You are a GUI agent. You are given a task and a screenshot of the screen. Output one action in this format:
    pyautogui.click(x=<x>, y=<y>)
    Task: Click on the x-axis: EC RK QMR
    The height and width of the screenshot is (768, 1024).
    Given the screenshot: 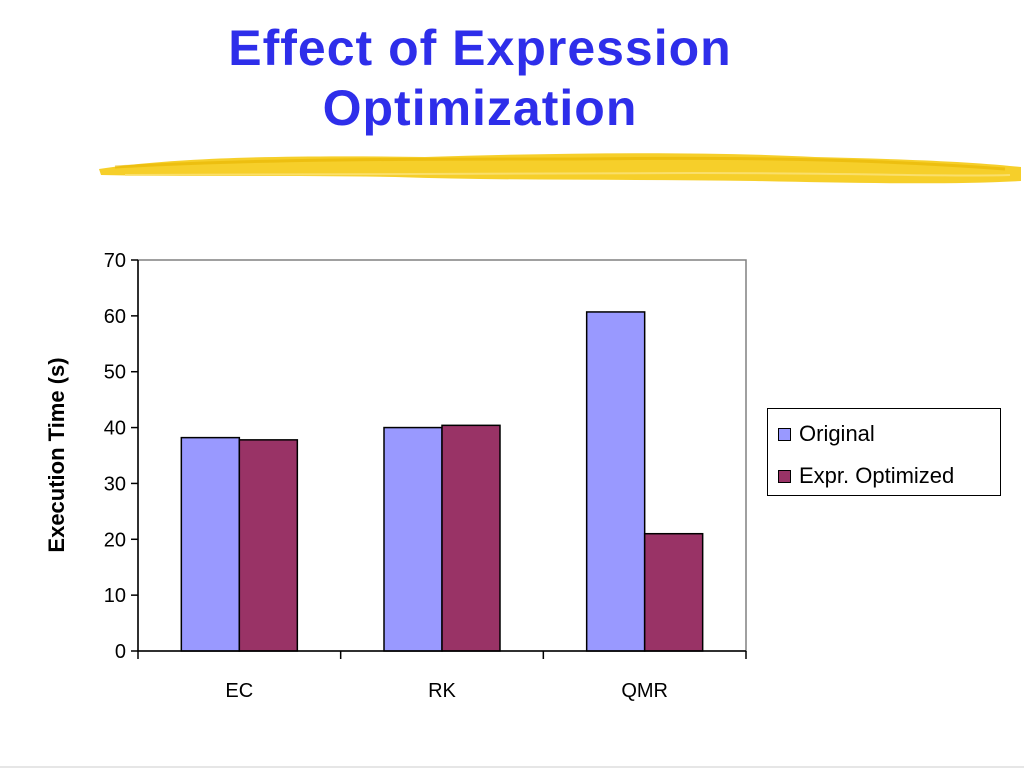 What is the action you would take?
    pyautogui.click(x=442, y=676)
    